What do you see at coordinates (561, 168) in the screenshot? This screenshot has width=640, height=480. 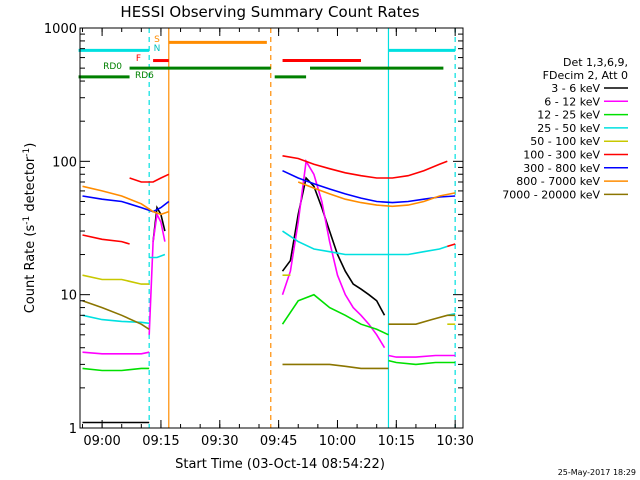 I see `legend-label-6: 300 - 800 keV` at bounding box center [561, 168].